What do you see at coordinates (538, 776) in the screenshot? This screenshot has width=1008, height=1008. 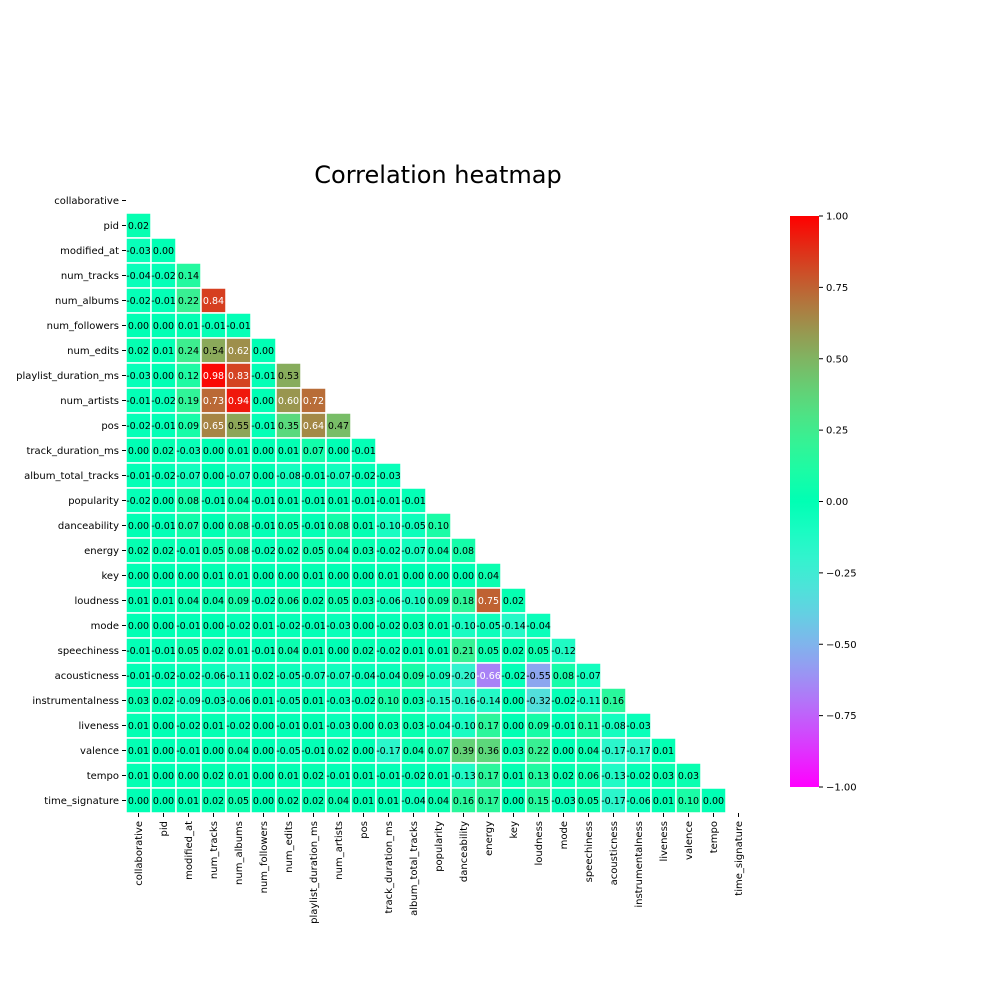 I see `cell-value-label: 0.13` at bounding box center [538, 776].